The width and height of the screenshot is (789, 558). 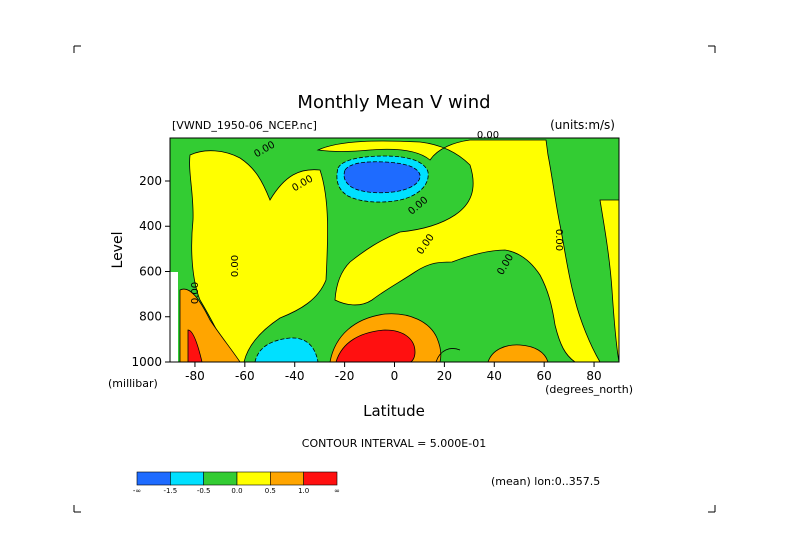 I want to click on color-bar-label: -∞, so click(x=137, y=491).